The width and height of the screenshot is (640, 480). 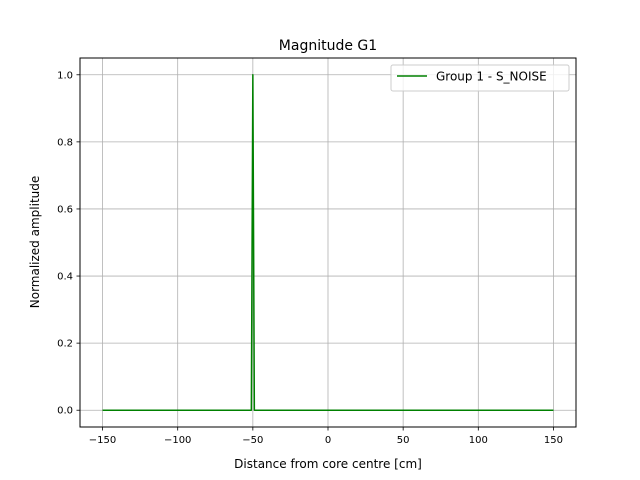 What do you see at coordinates (68, 243) in the screenshot?
I see `y-axis: 0.0 0.2 0.4 0.6 0.8 1.0` at bounding box center [68, 243].